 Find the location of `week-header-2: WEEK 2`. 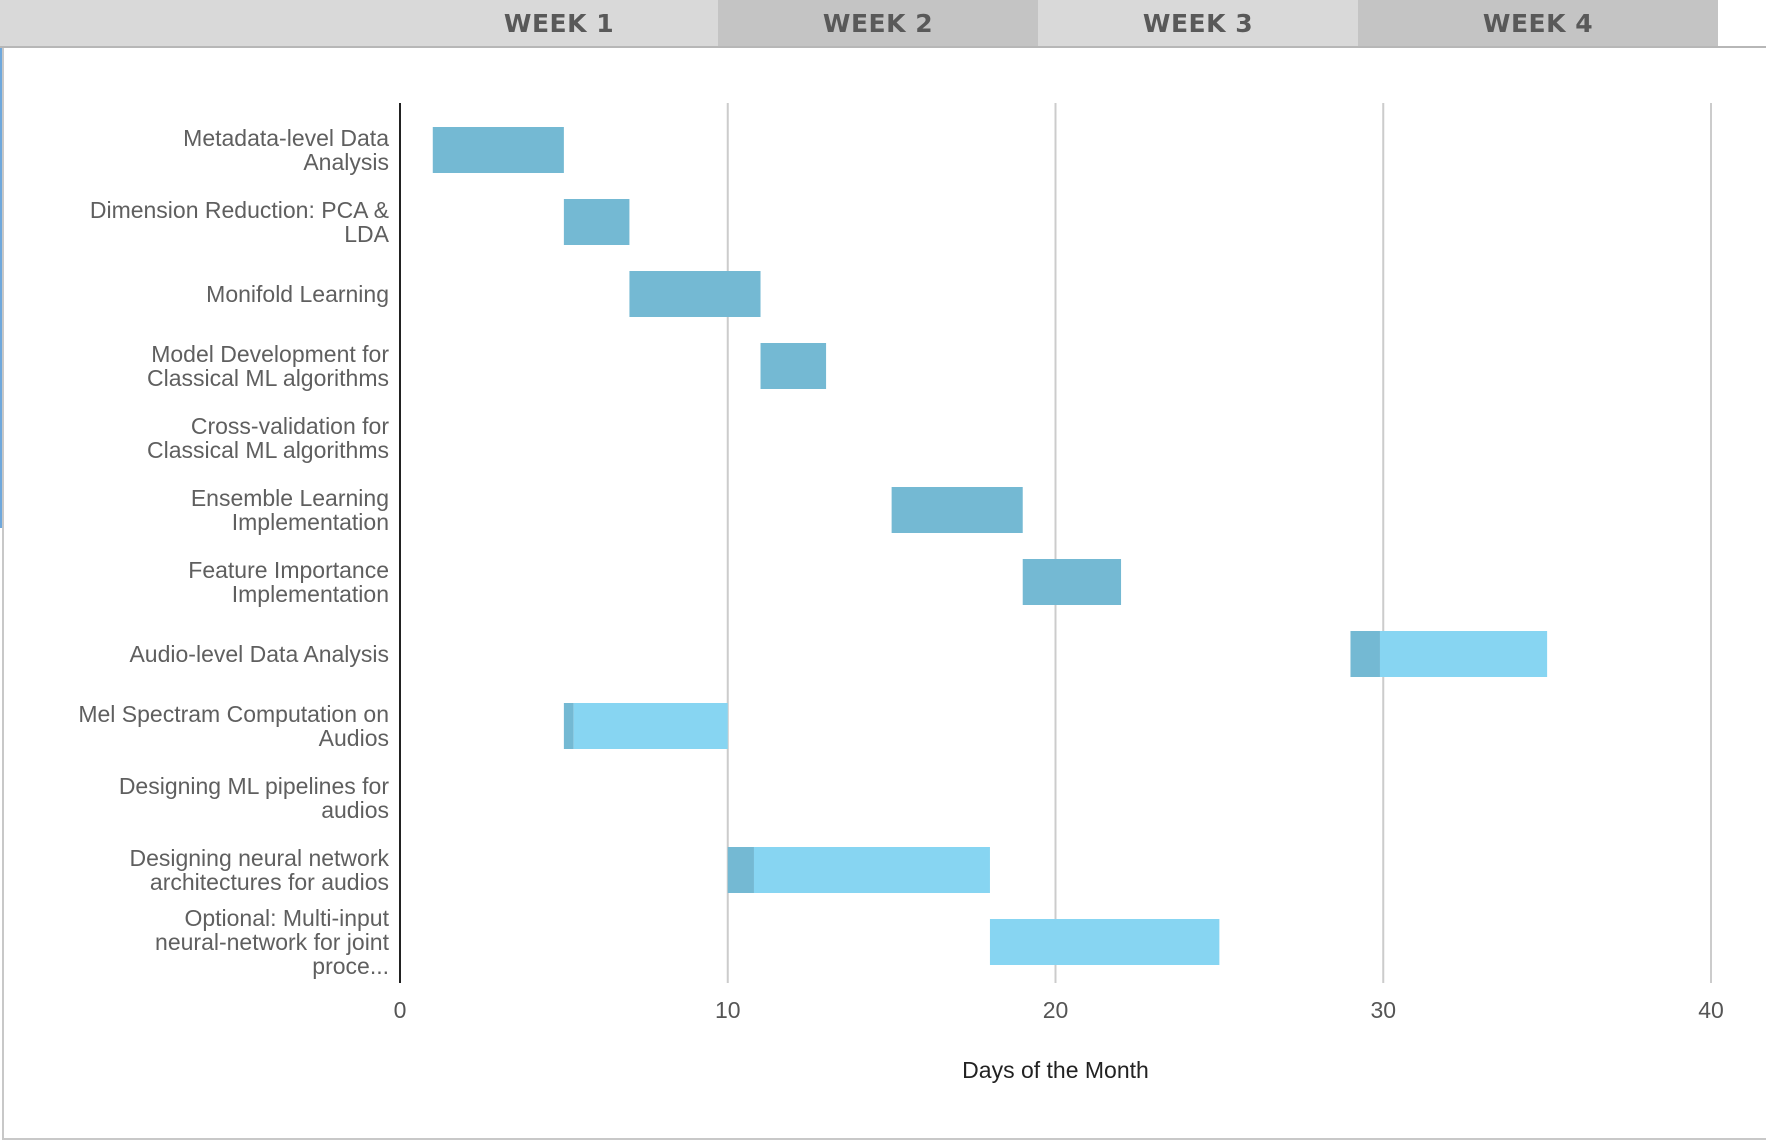

week-header-2: WEEK 2 is located at coordinates (878, 23).